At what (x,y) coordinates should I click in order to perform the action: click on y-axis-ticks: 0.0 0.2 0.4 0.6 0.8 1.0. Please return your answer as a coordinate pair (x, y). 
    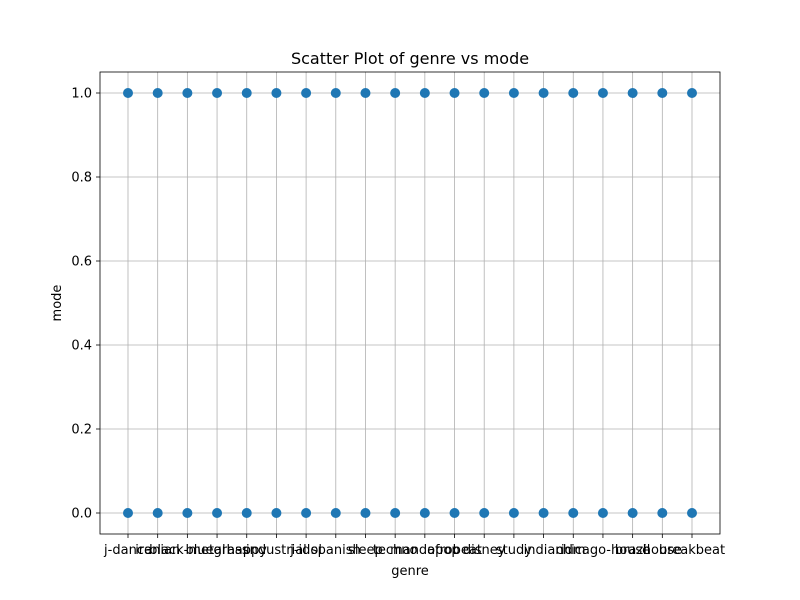
    Looking at the image, I should click on (85, 304).